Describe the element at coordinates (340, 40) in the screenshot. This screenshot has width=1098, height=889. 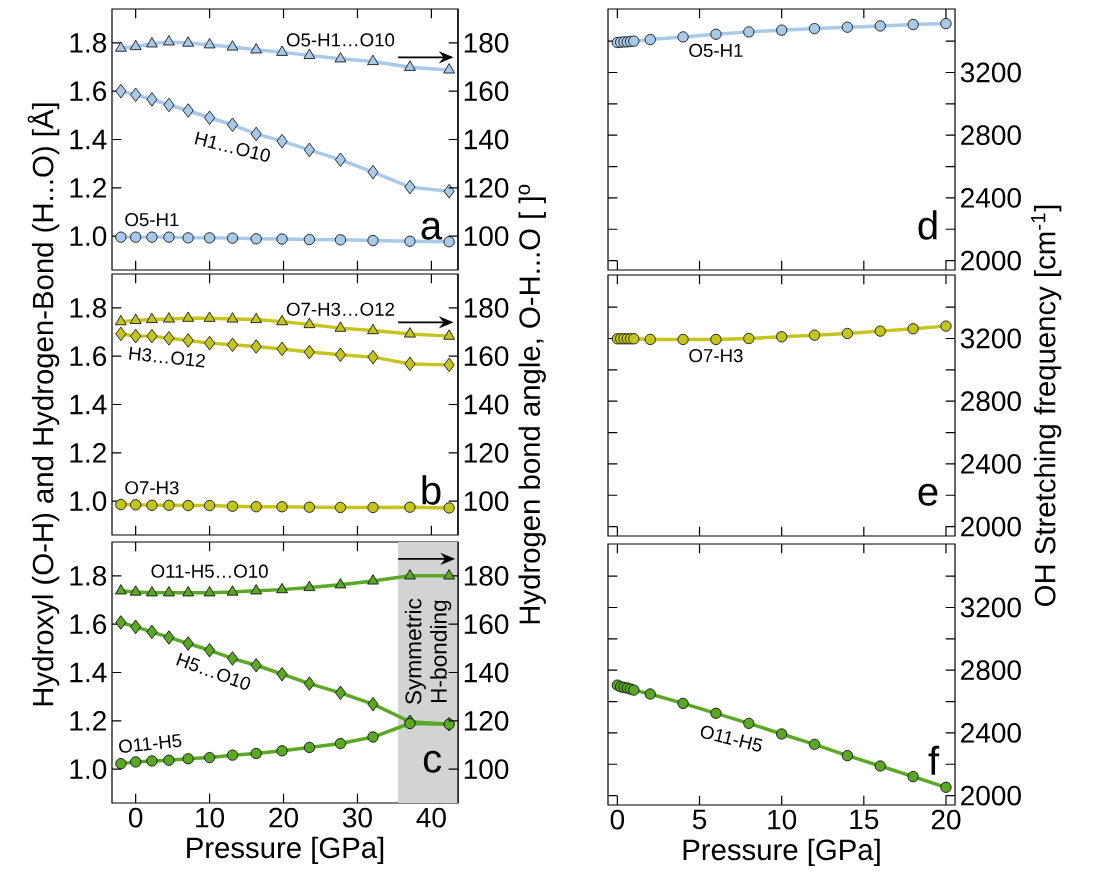
I see `legend-label: O5-H1…O10` at that location.